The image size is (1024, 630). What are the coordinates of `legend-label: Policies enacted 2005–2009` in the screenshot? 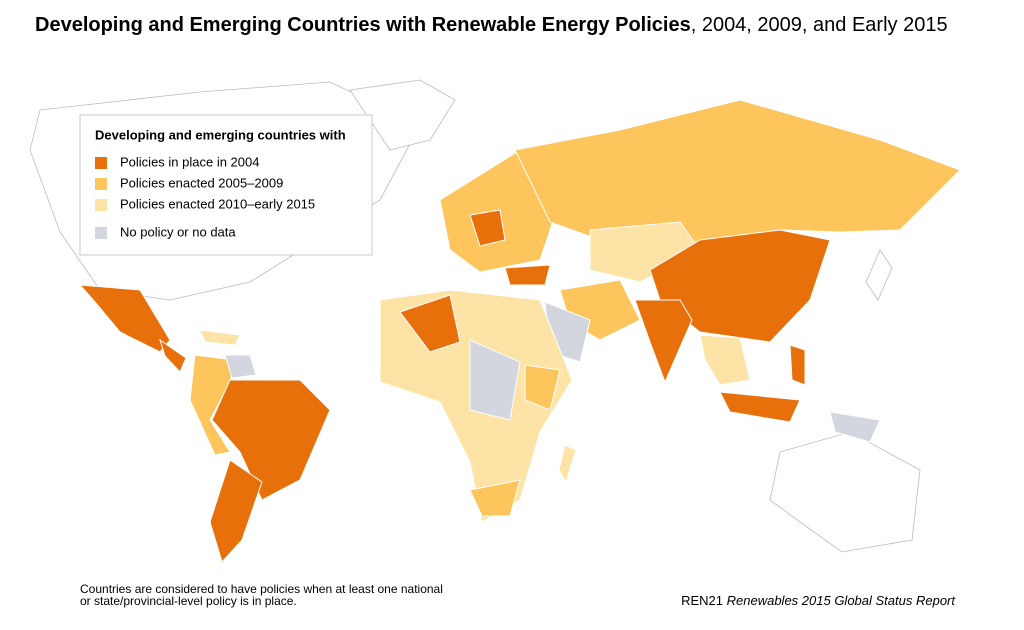 It's located at (201, 182).